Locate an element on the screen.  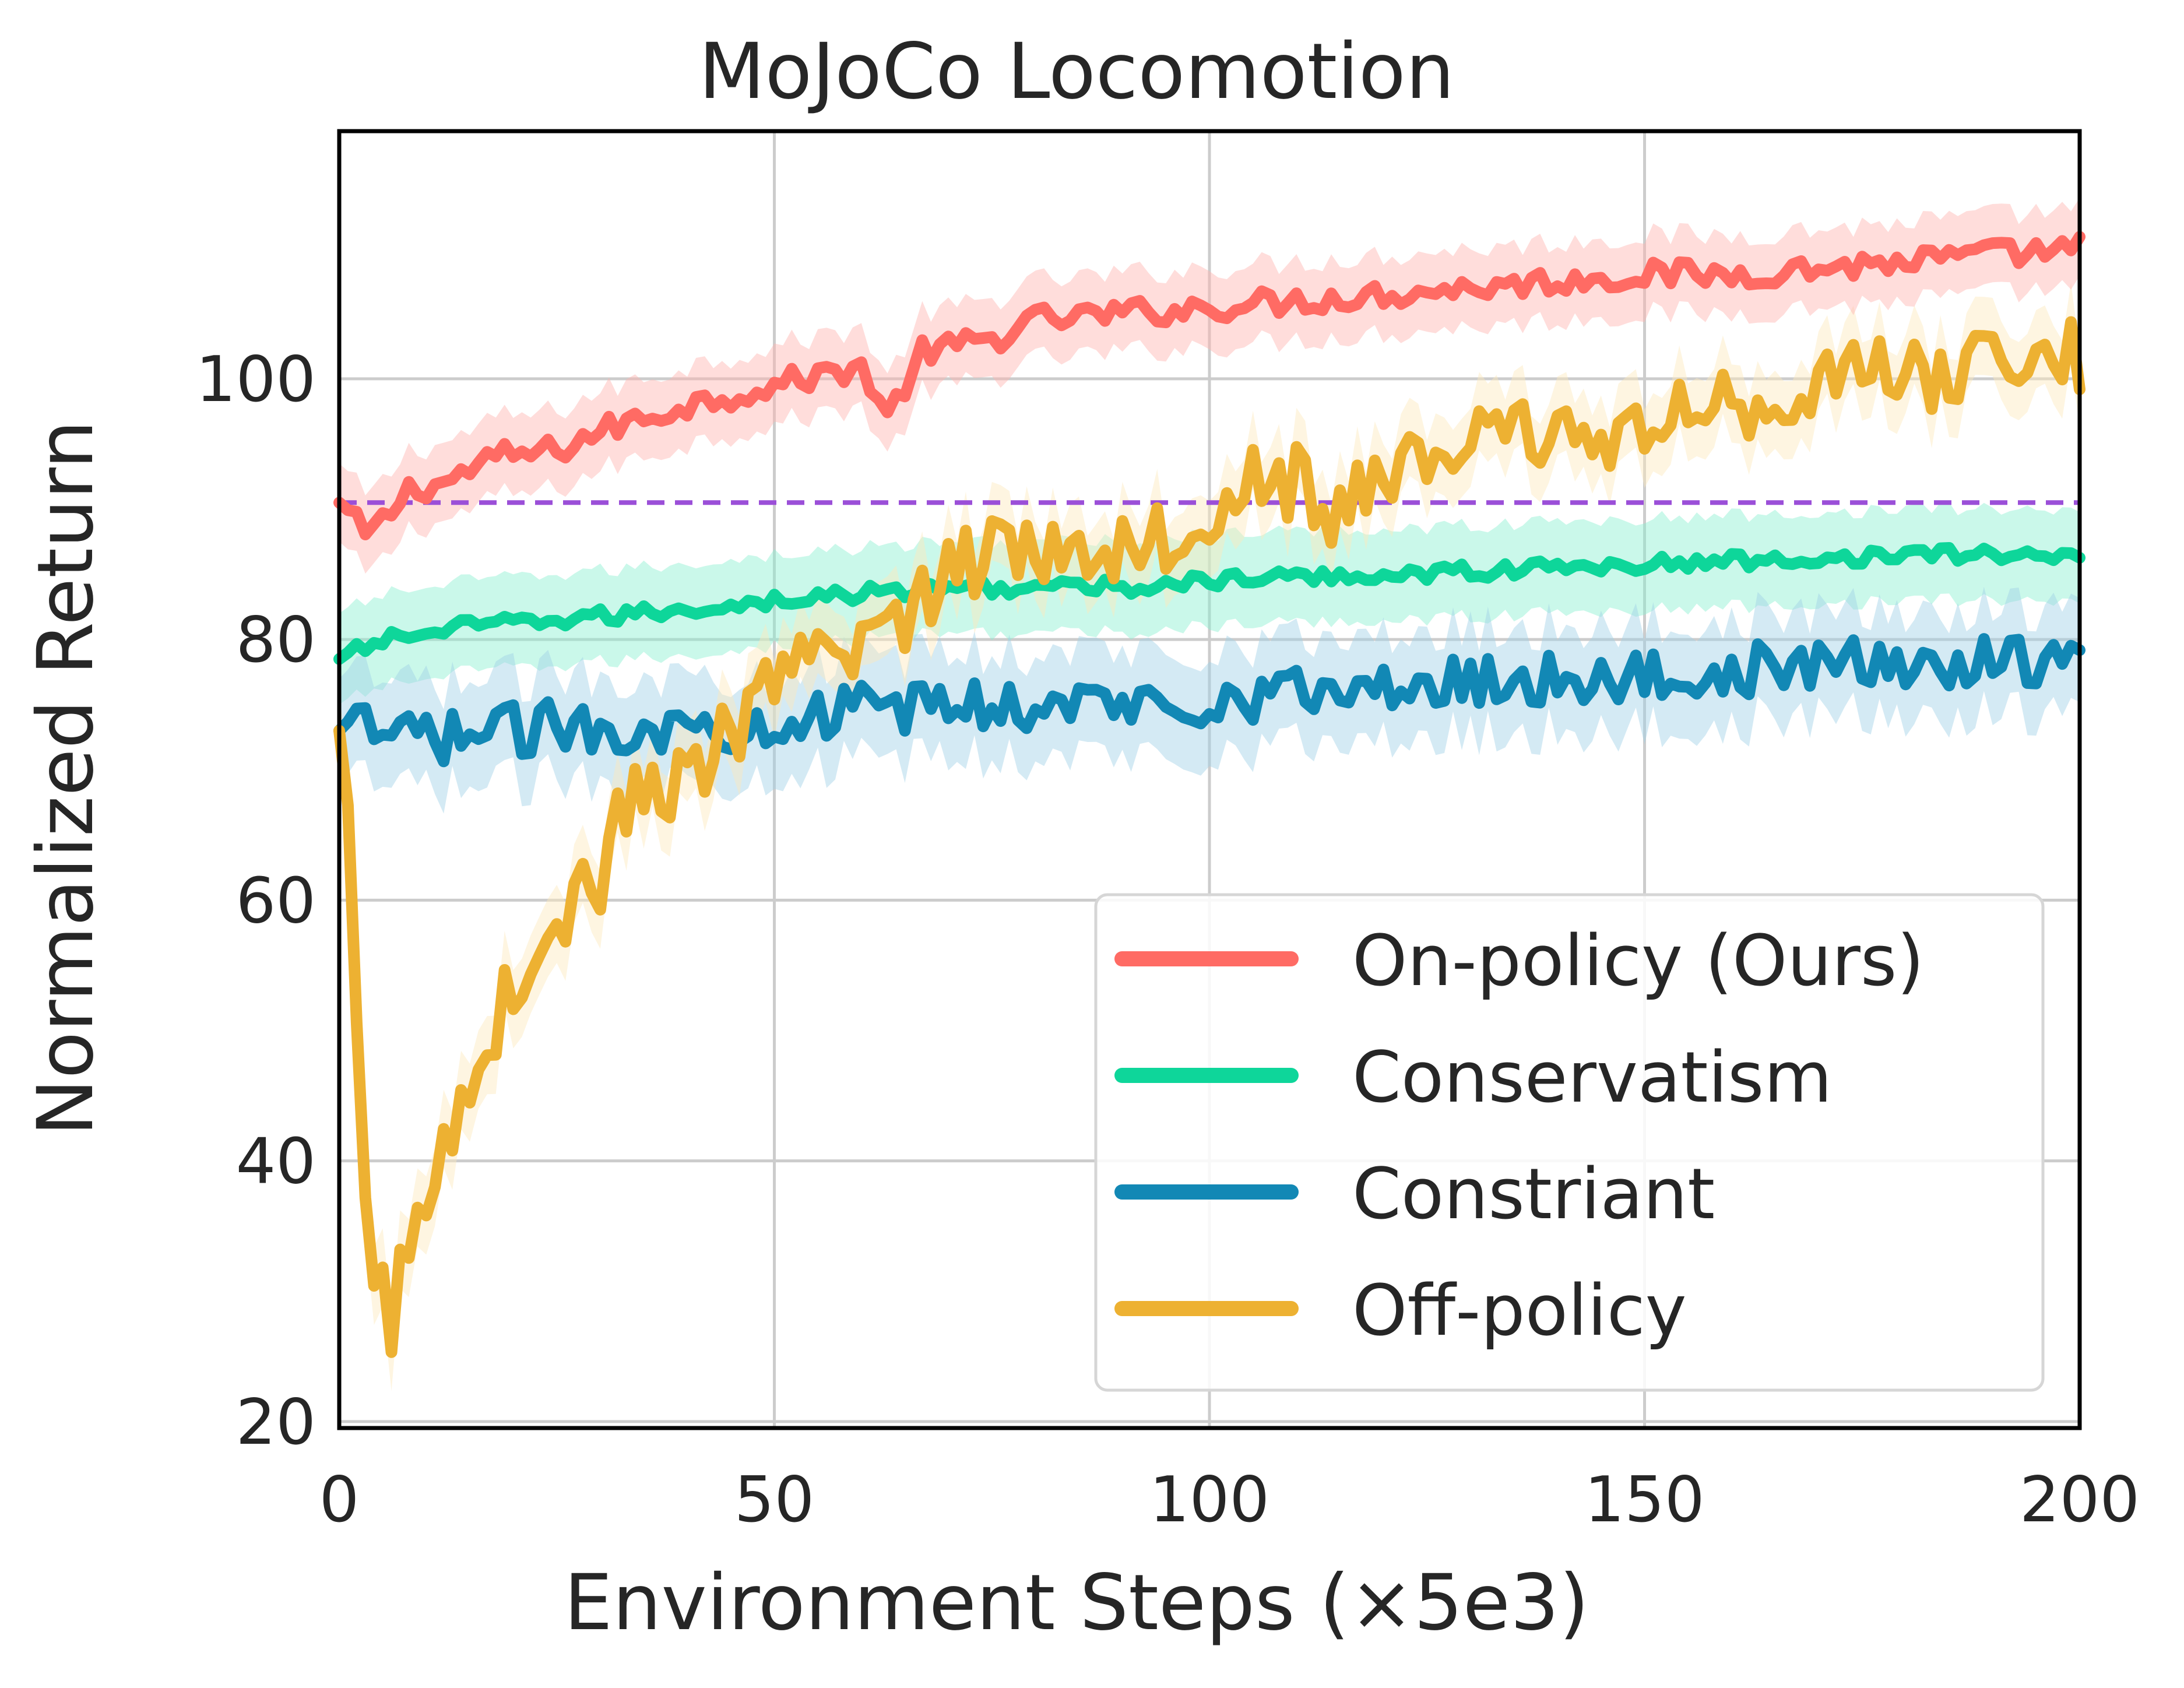
series-line-constriant is located at coordinates (1209, 700).